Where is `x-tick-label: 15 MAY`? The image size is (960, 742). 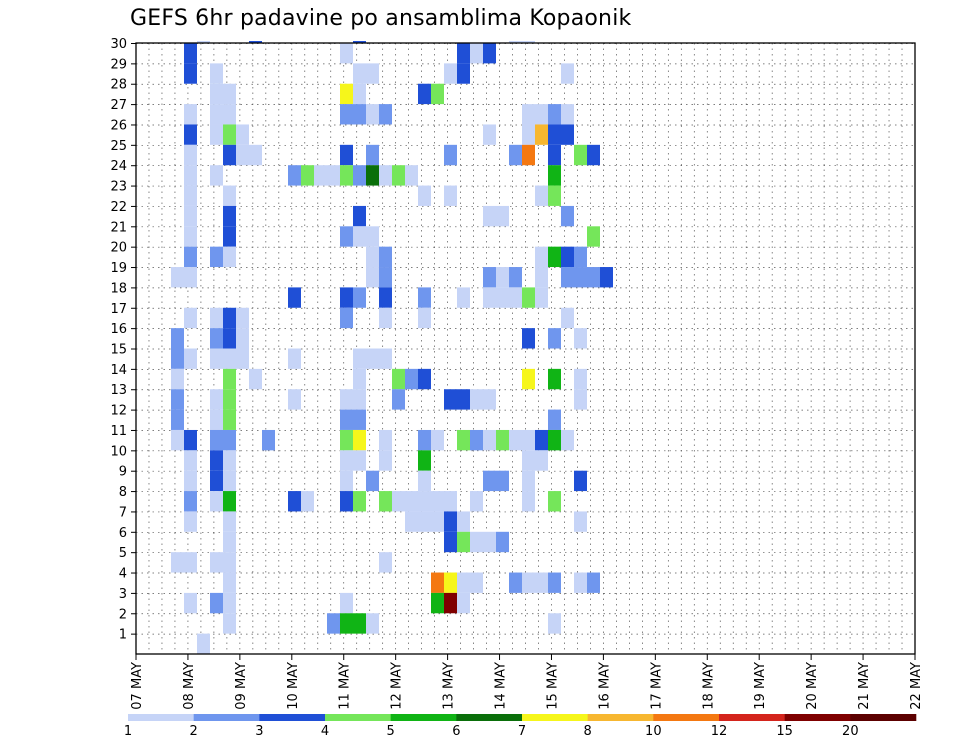
x-tick-label: 15 MAY is located at coordinates (552, 686).